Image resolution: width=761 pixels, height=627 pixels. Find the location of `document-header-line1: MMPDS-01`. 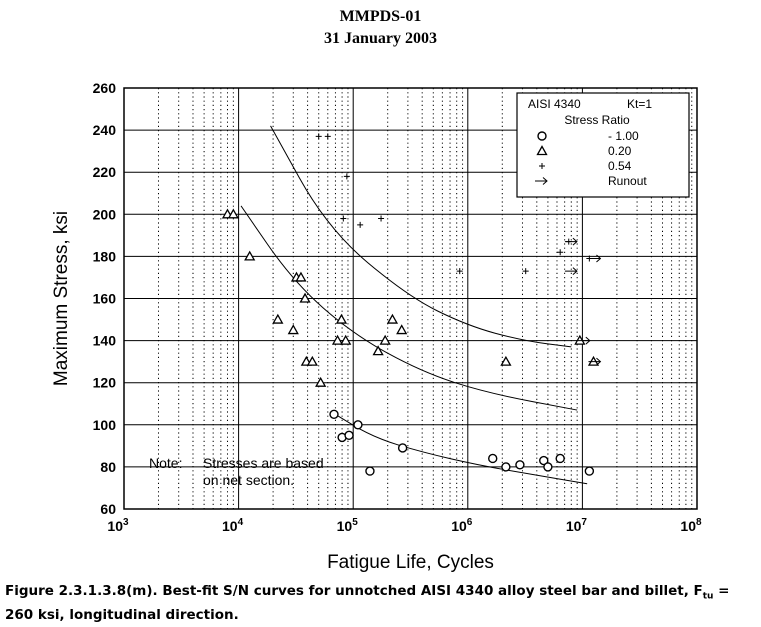

document-header-line1: MMPDS-01 is located at coordinates (380, 16).